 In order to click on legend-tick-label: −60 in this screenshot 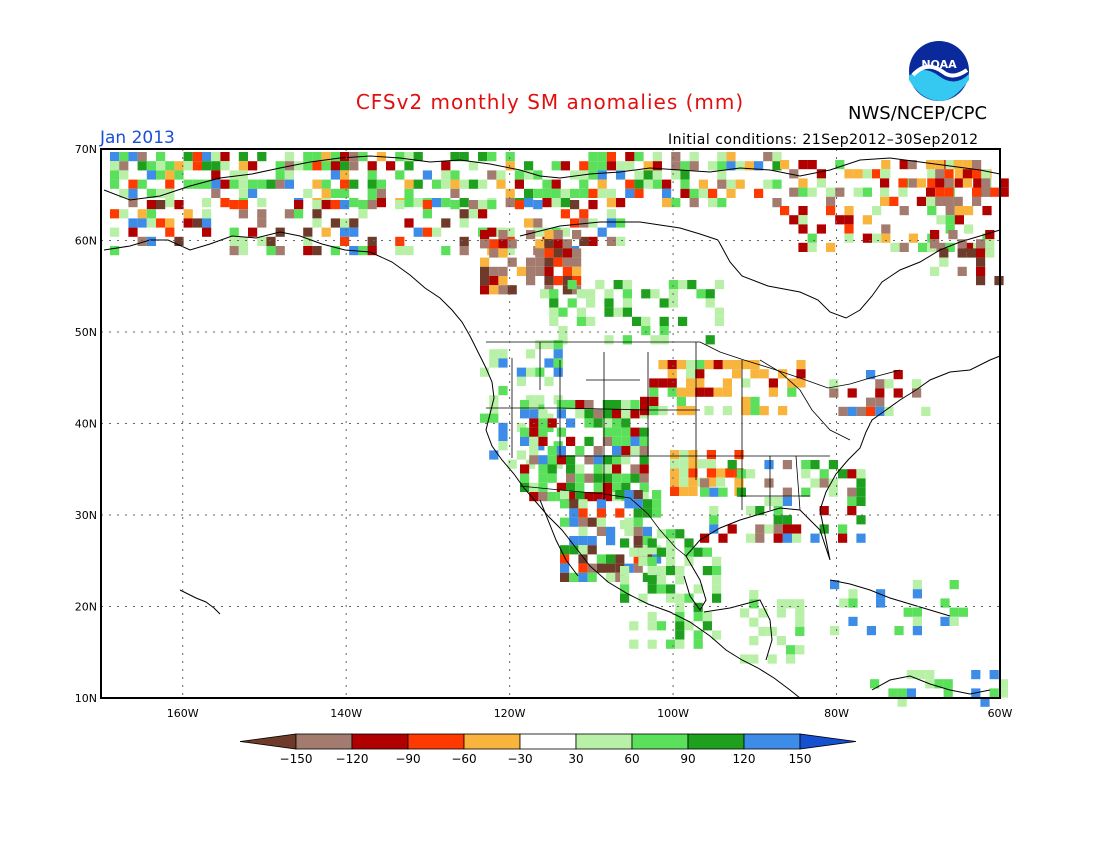, I will do `click(463, 759)`.